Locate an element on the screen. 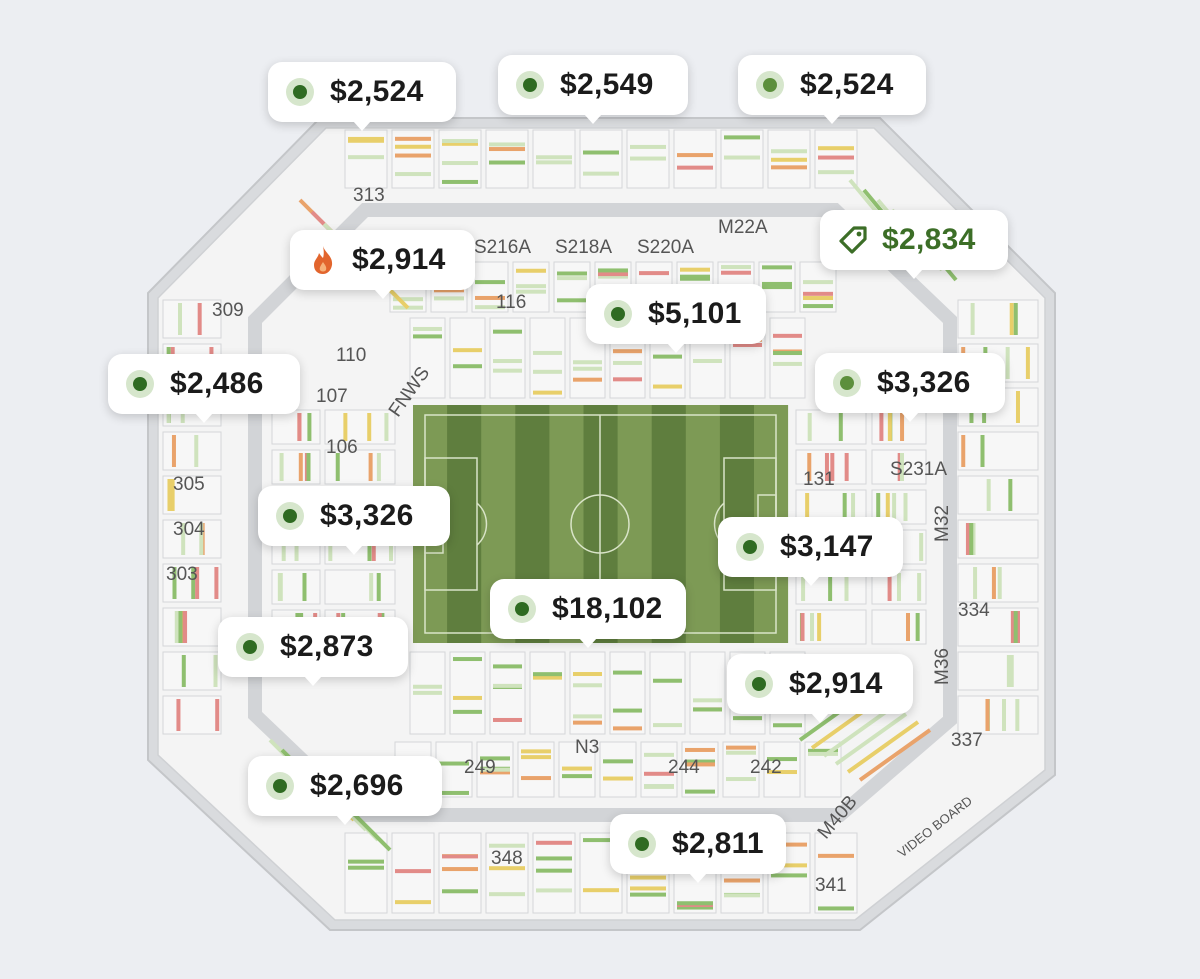 The height and width of the screenshot is (979, 1200). price-label: $3,147 is located at coordinates (827, 546).